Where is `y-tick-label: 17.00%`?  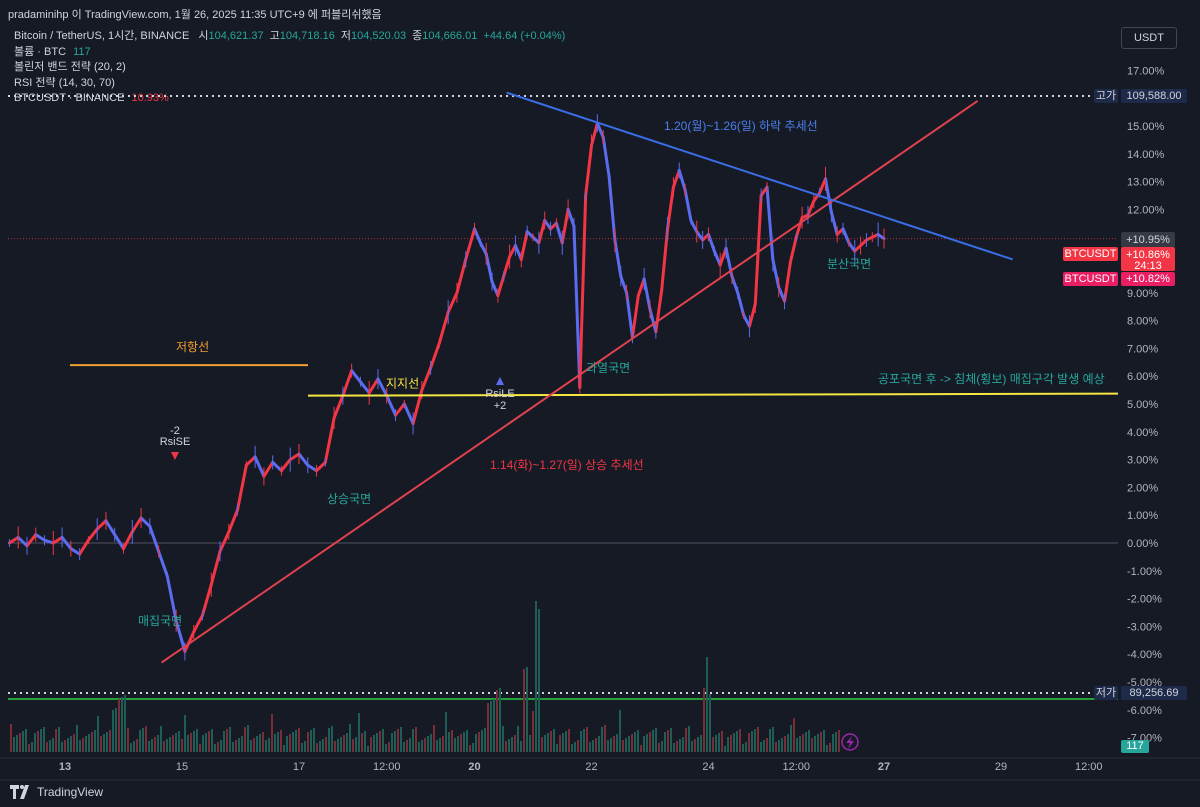 y-tick-label: 17.00% is located at coordinates (1146, 71).